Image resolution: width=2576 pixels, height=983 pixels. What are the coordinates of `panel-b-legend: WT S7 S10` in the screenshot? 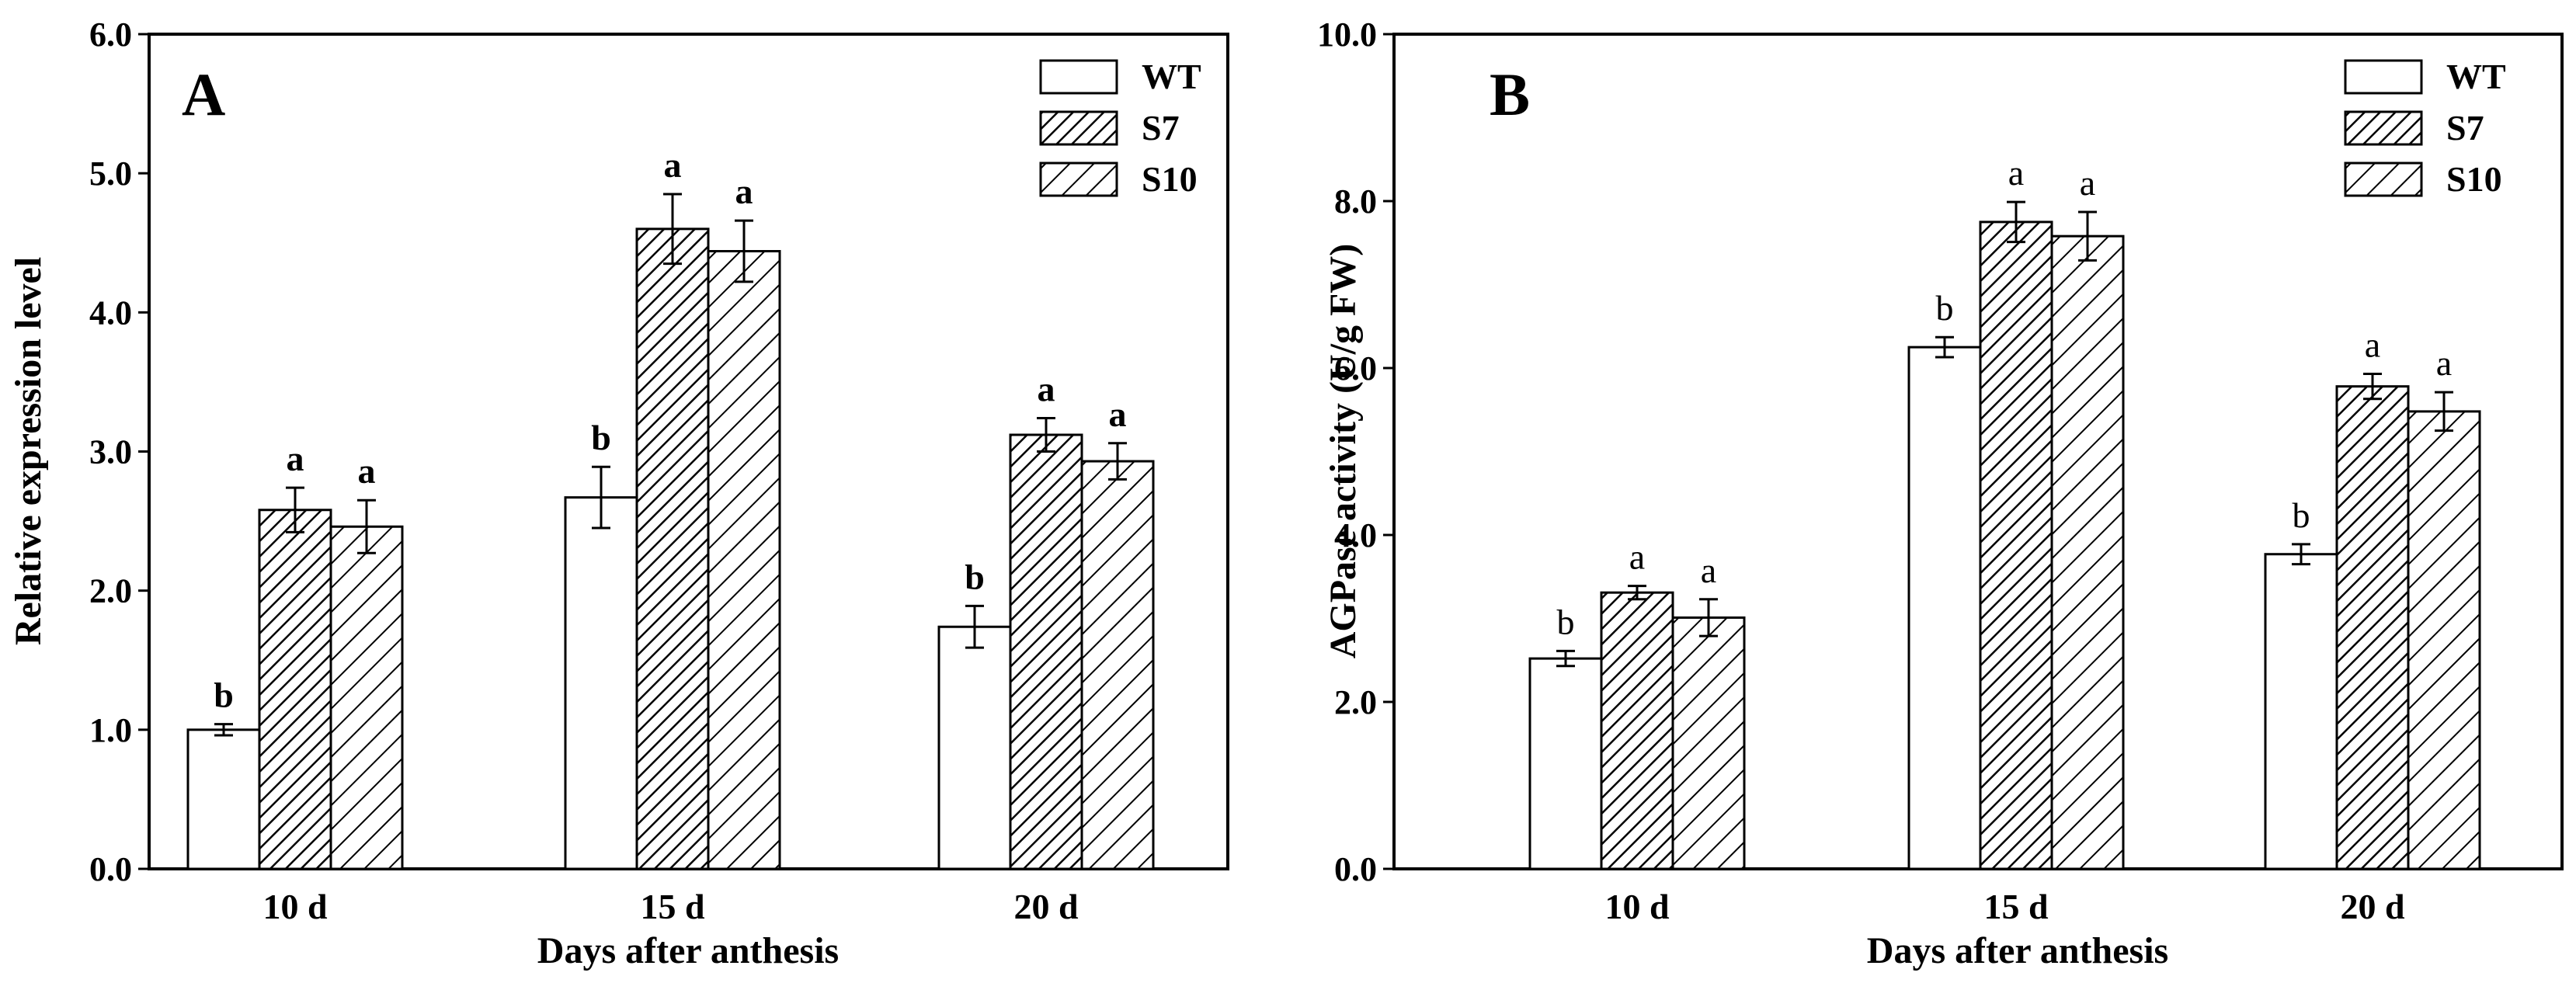 It's located at (2425, 128).